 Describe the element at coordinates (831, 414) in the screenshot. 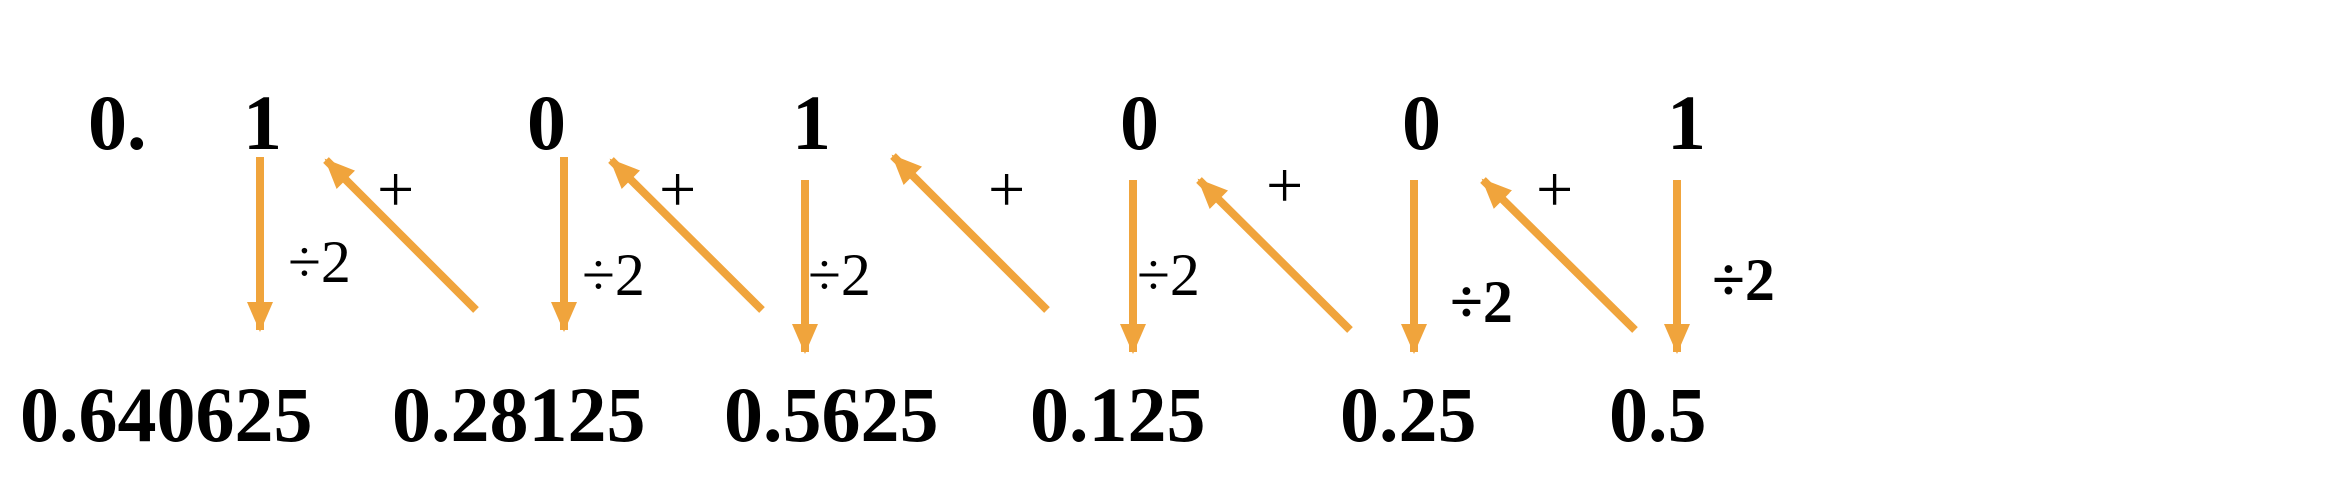

I see `decimal-value: 0.5625` at that location.